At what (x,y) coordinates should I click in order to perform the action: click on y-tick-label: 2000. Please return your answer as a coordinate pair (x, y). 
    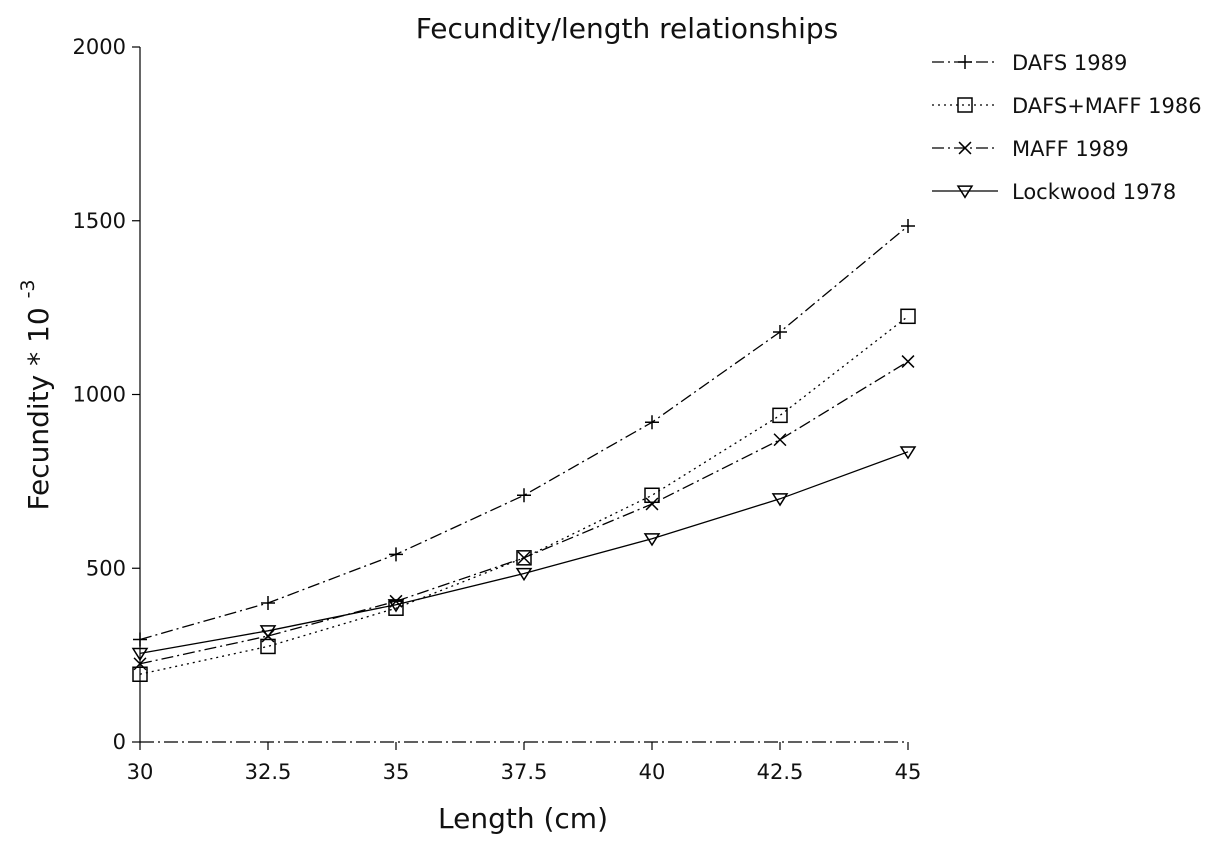
    Looking at the image, I should click on (99, 47).